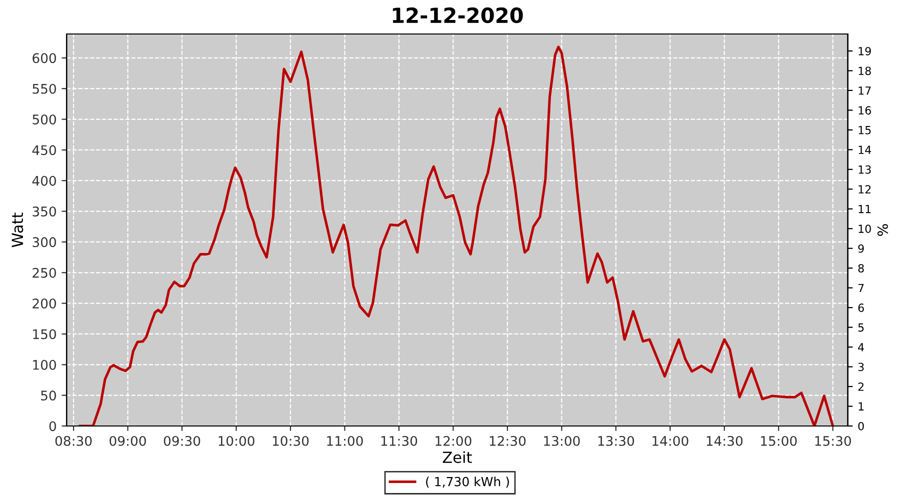  I want to click on y2-tick-label: 7, so click(861, 288).